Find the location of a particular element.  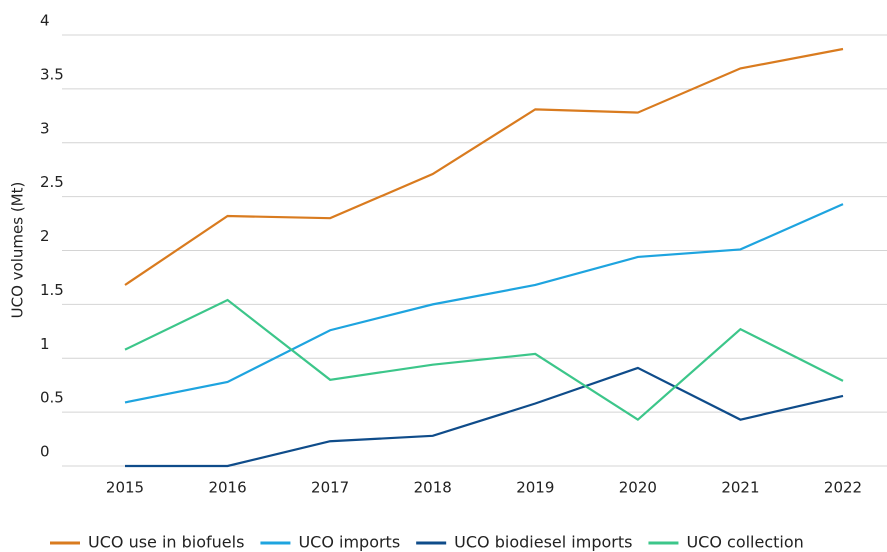

y-tick-label: 0 is located at coordinates (45, 452).